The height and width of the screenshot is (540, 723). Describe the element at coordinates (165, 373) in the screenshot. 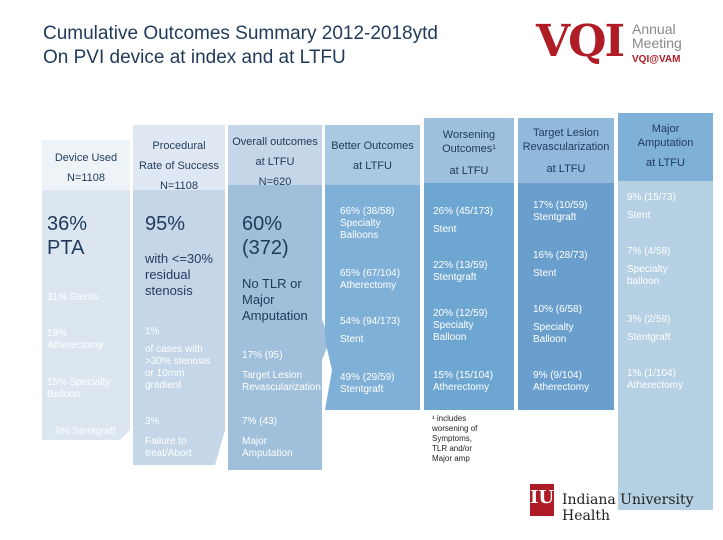

I see `stenosis-line-3: or 10mm` at that location.